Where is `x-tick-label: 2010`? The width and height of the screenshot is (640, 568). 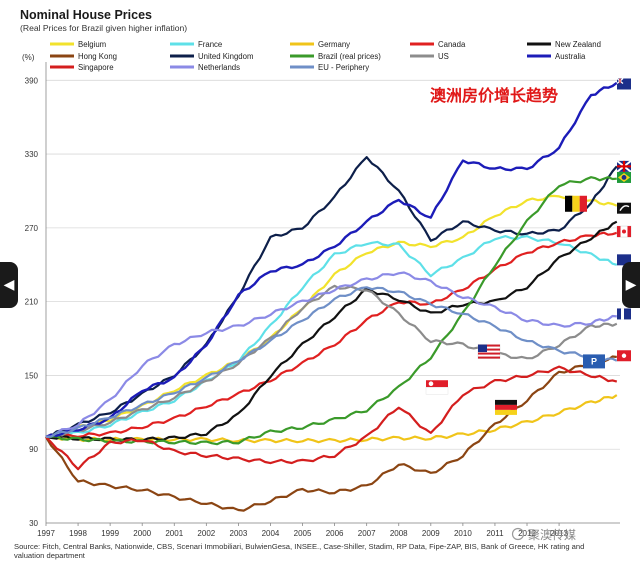 x-tick-label: 2010 is located at coordinates (463, 533).